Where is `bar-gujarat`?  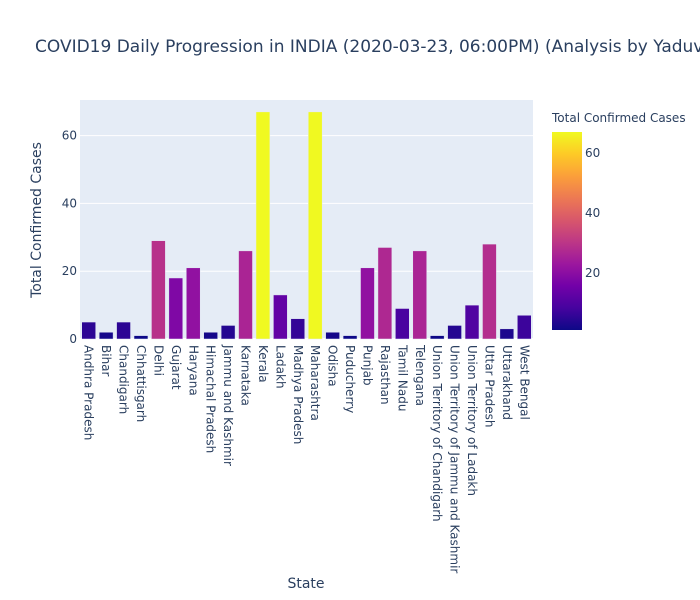 bar-gujarat is located at coordinates (176, 308).